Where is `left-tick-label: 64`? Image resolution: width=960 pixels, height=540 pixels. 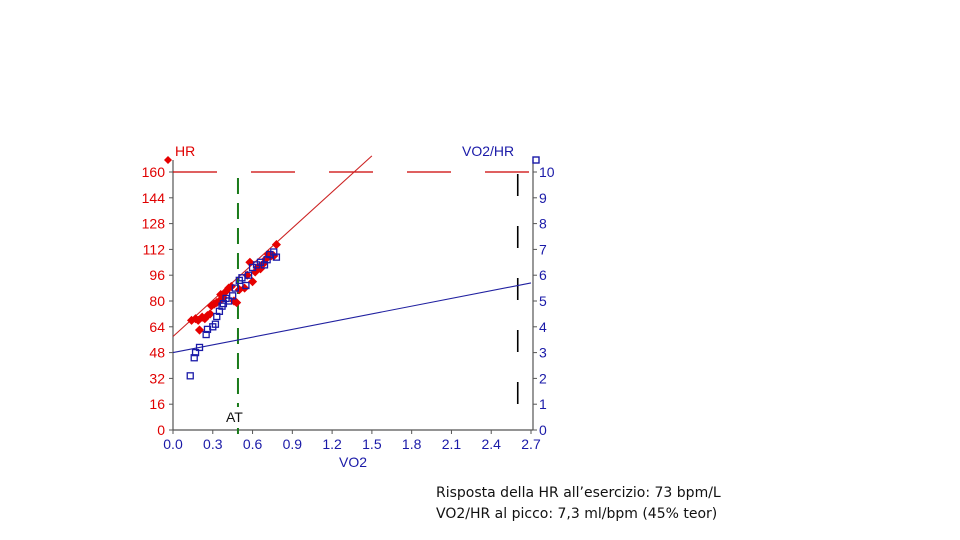
left-tick-label: 64 is located at coordinates (157, 327).